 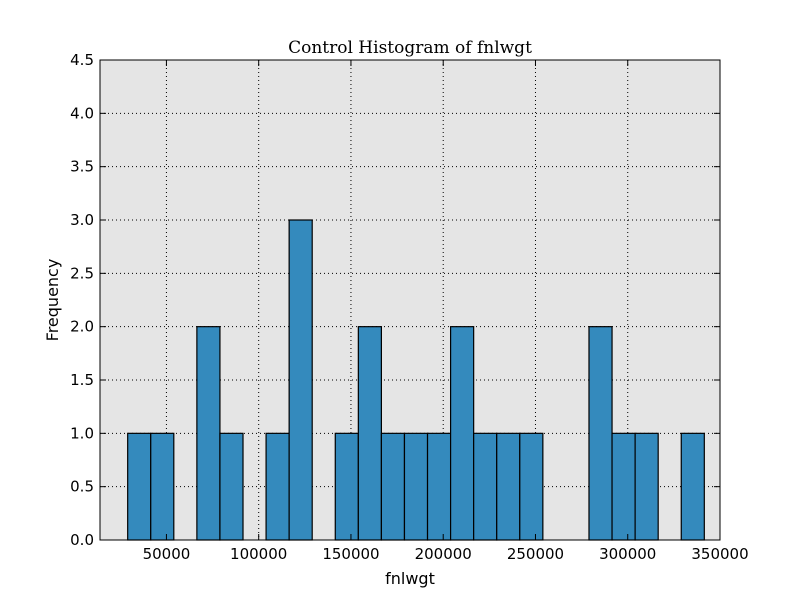 What do you see at coordinates (258, 554) in the screenshot?
I see `x-tick-label-1: 100000` at bounding box center [258, 554].